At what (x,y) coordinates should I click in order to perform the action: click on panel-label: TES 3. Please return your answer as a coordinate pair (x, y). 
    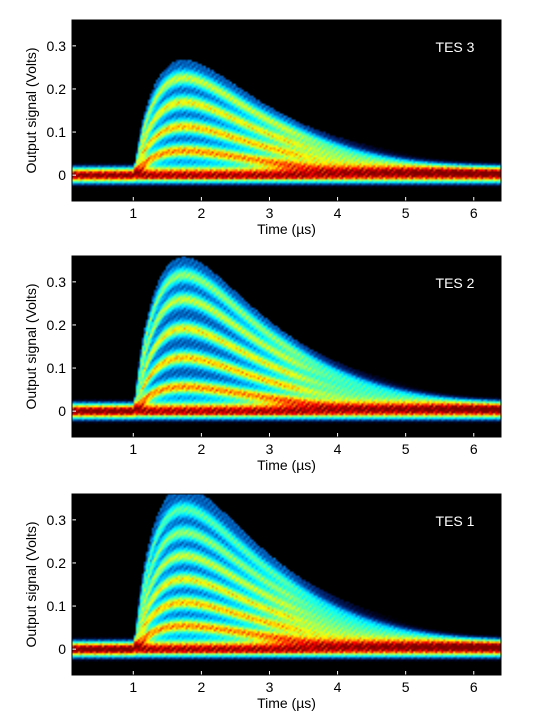
    Looking at the image, I should click on (455, 47).